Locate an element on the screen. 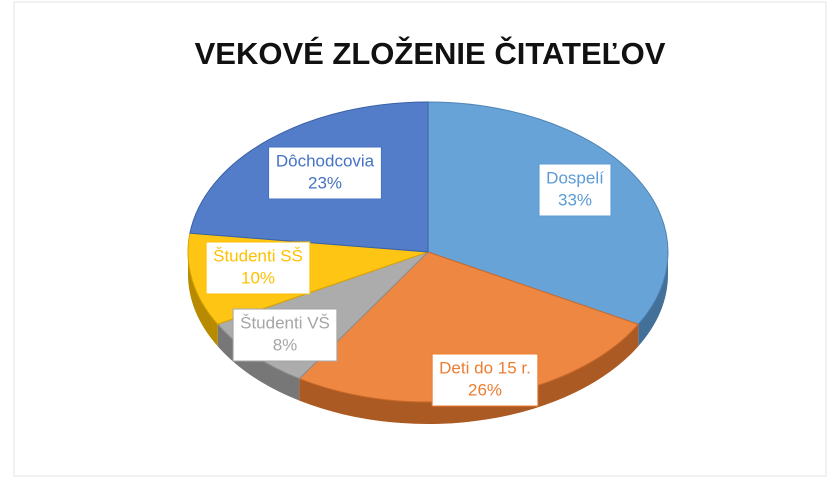 This screenshot has height=479, width=840. data-label-value: 33% is located at coordinates (575, 199).